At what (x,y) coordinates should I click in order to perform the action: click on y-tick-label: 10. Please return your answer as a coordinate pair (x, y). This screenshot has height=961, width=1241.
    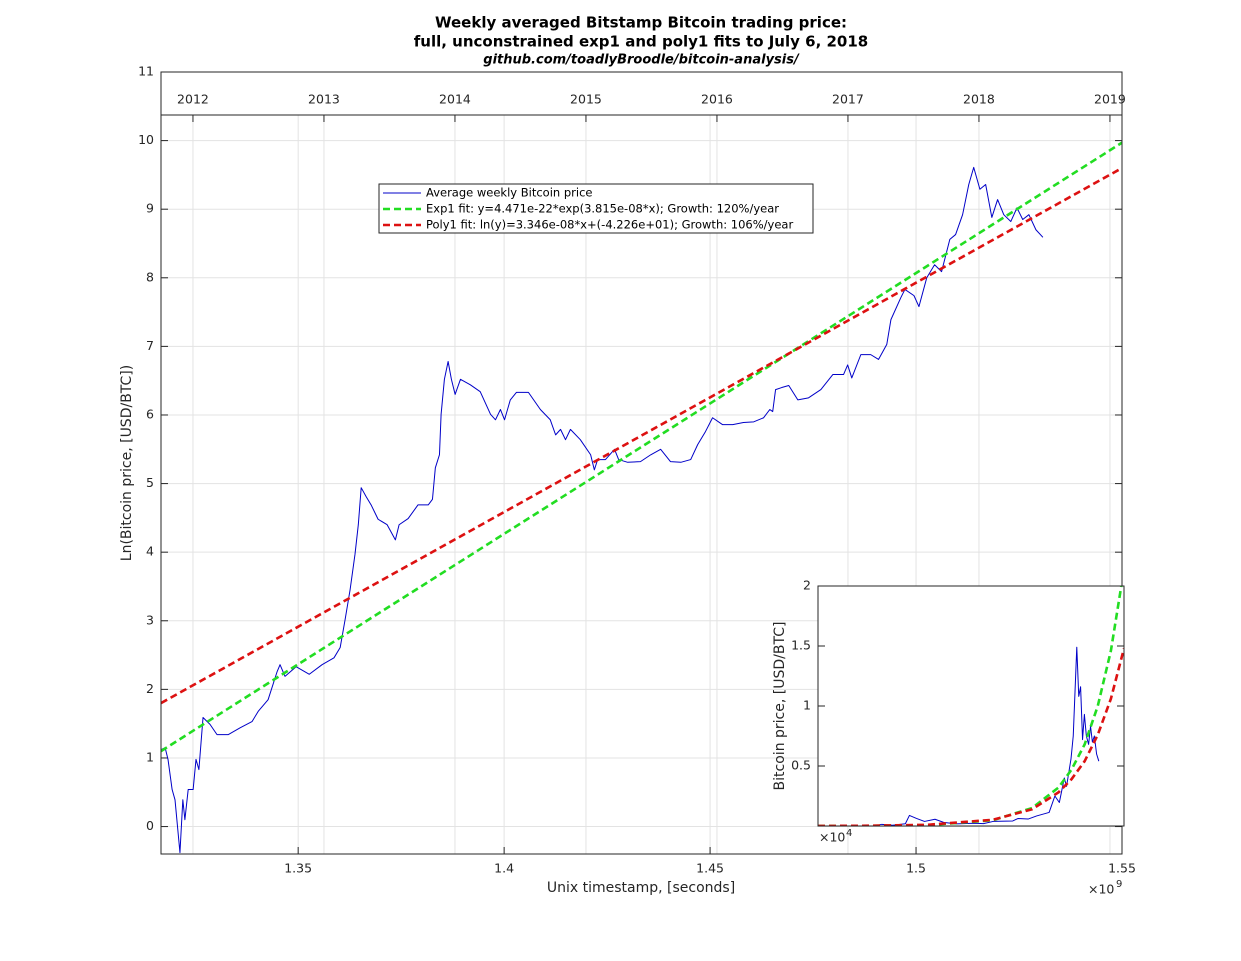
    Looking at the image, I should click on (146, 139).